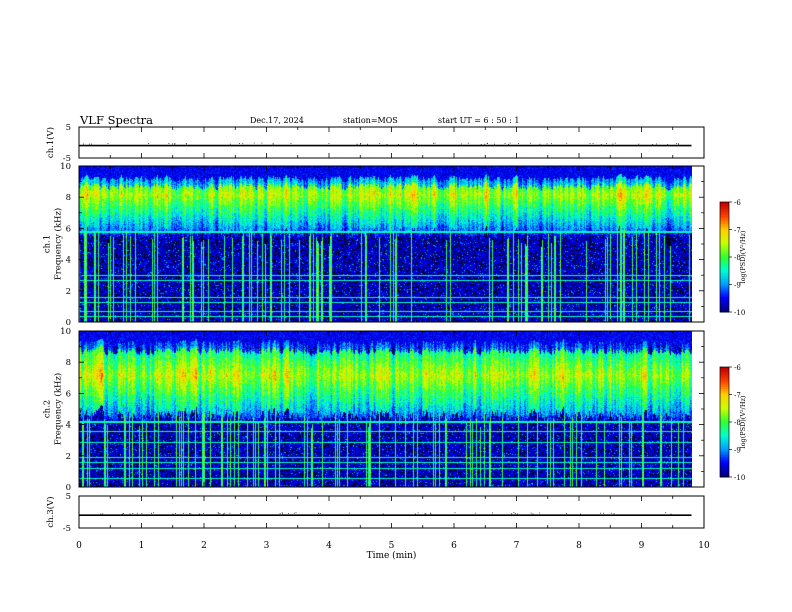  What do you see at coordinates (479, 120) in the screenshot?
I see `start-time-label: start UT = 6 : 50 : 1` at bounding box center [479, 120].